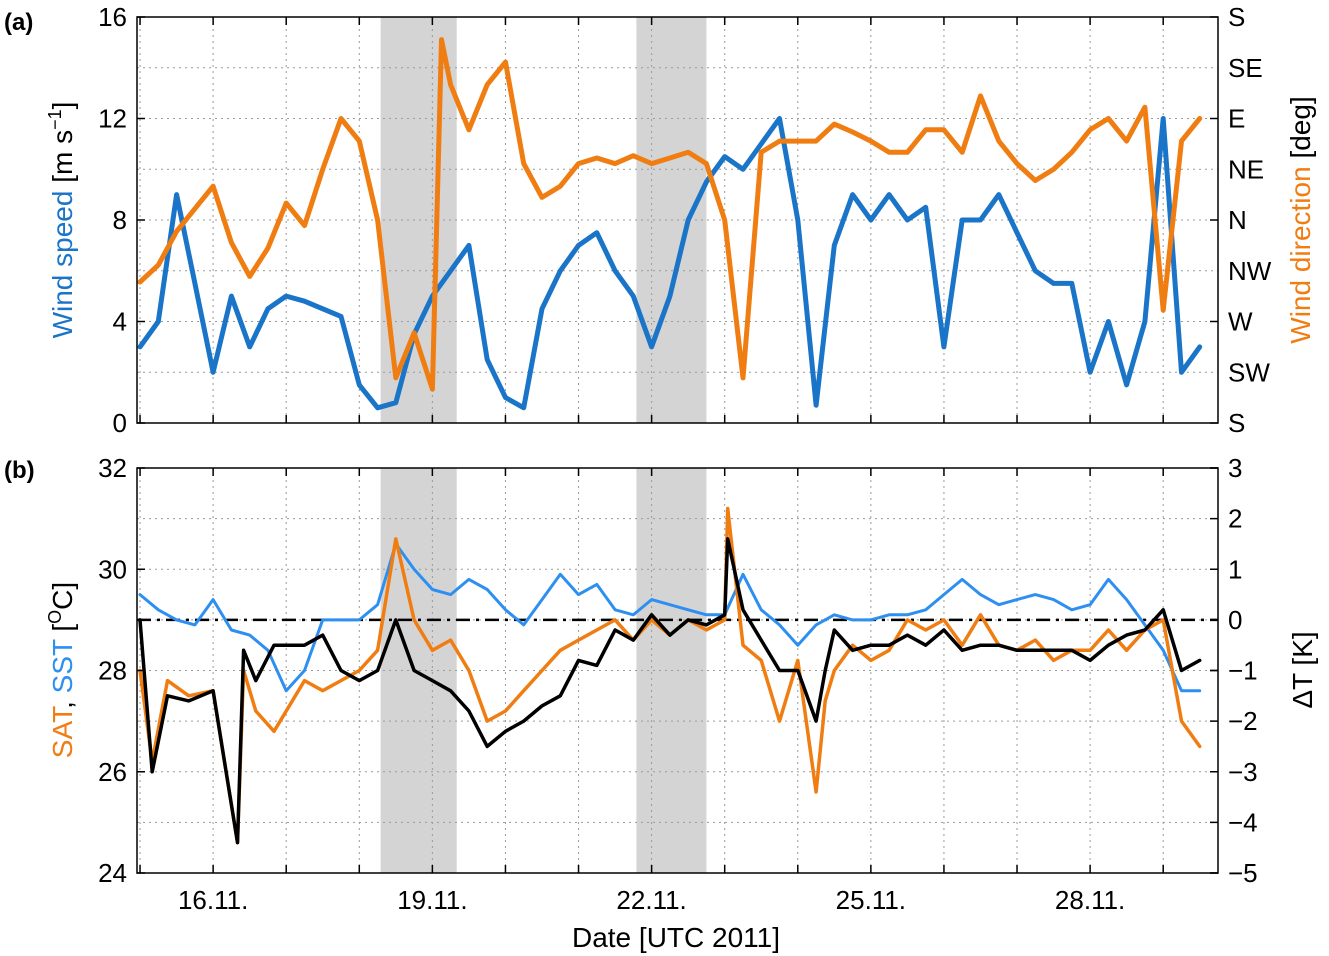 This screenshot has width=1329, height=956. What do you see at coordinates (112, 569) in the screenshot?
I see `left-tick-label-b: 30` at bounding box center [112, 569].